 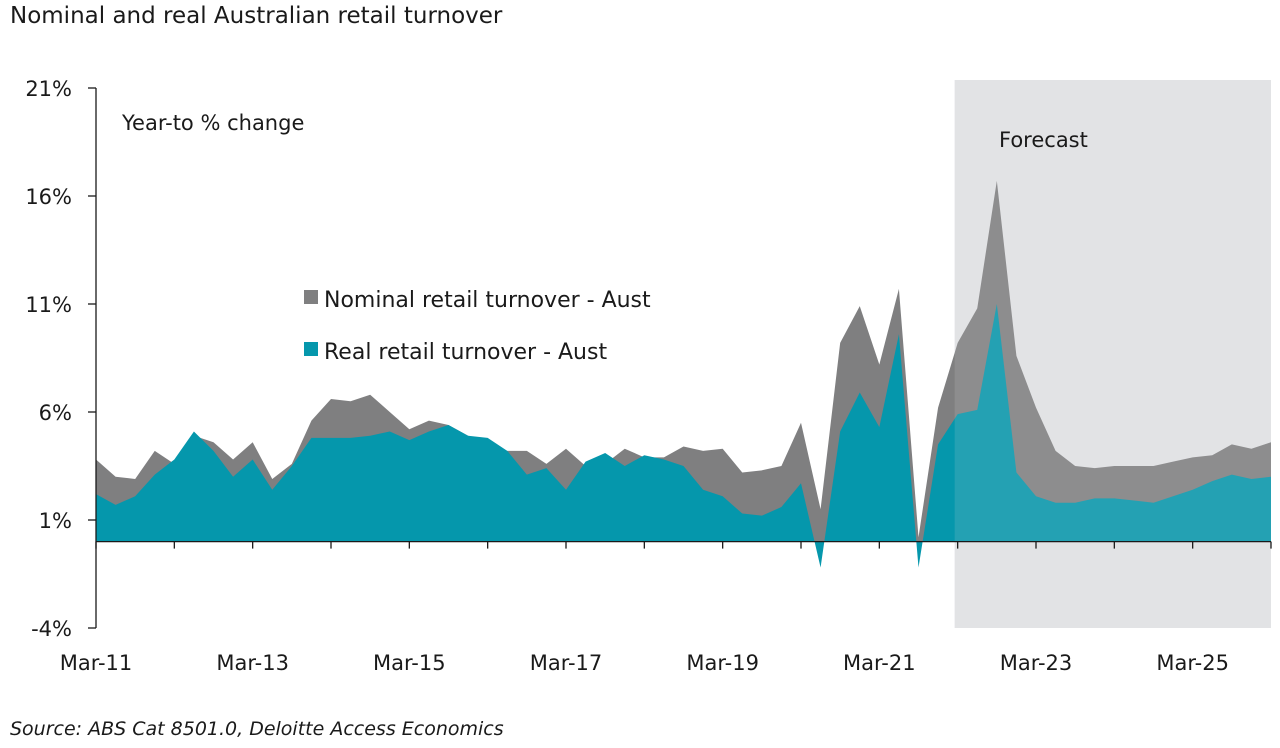 What do you see at coordinates (1192, 663) in the screenshot?
I see `x-tick-label: Mar-25` at bounding box center [1192, 663].